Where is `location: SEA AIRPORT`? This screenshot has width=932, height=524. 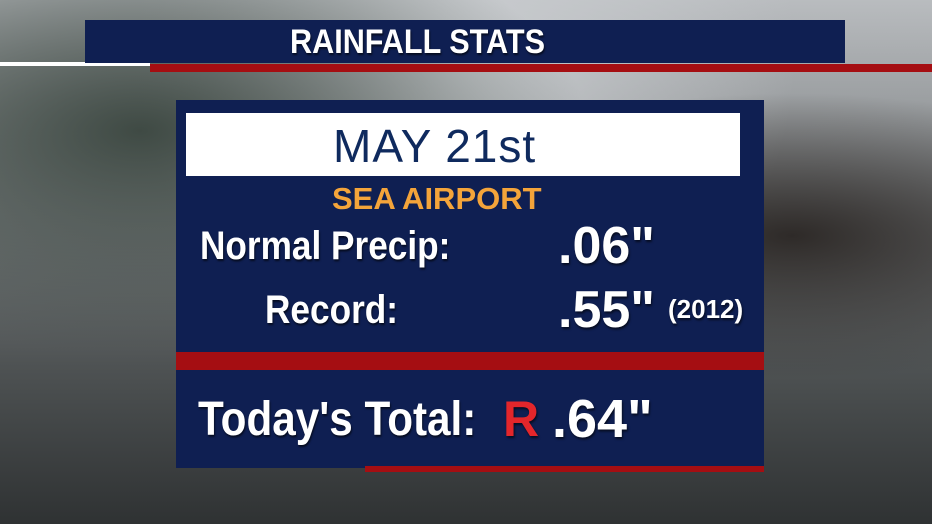
location: SEA AIRPORT is located at coordinates (437, 198).